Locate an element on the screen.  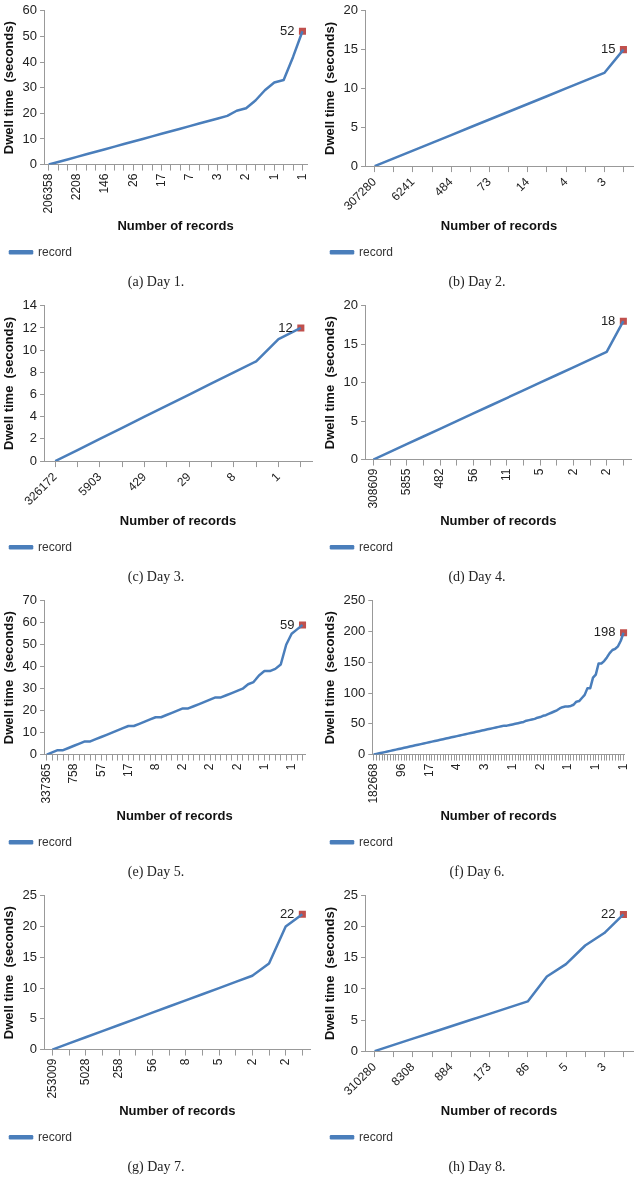
x-tick-label: 56 is located at coordinates (151, 1065).